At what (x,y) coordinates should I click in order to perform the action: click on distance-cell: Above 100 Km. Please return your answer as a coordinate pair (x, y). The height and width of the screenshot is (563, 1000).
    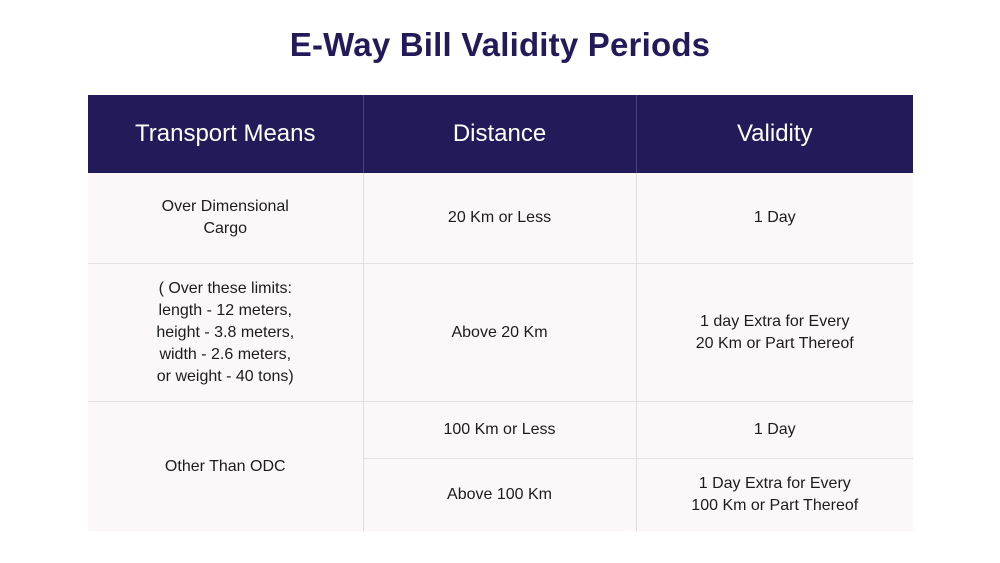
    Looking at the image, I should click on (499, 494).